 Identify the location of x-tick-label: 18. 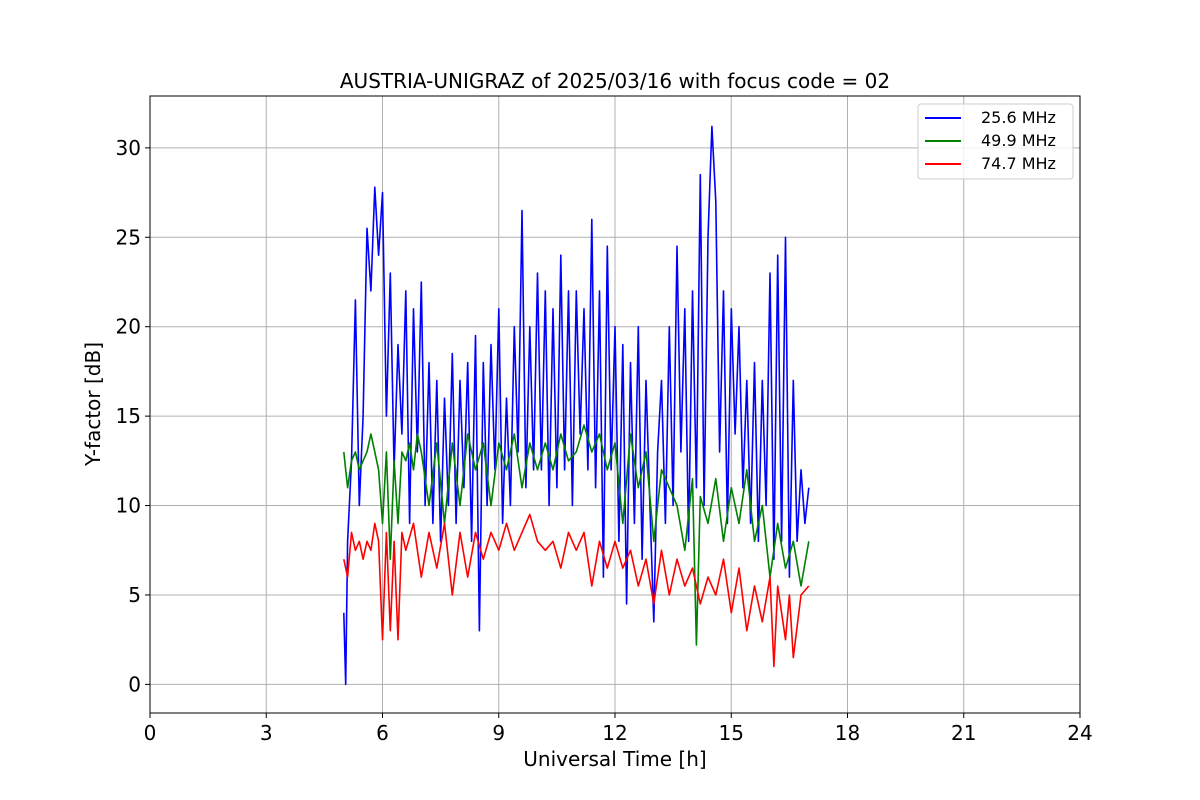
(847, 733).